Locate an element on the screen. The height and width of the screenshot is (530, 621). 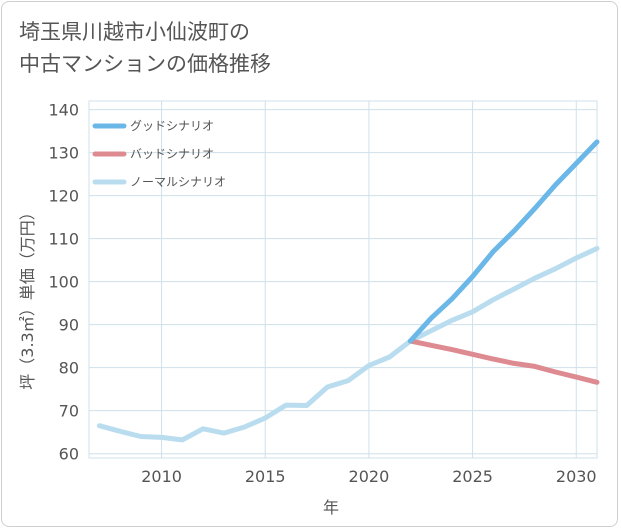
bad-scenario-legend-label: バッドシナリオ is located at coordinates (172, 154).